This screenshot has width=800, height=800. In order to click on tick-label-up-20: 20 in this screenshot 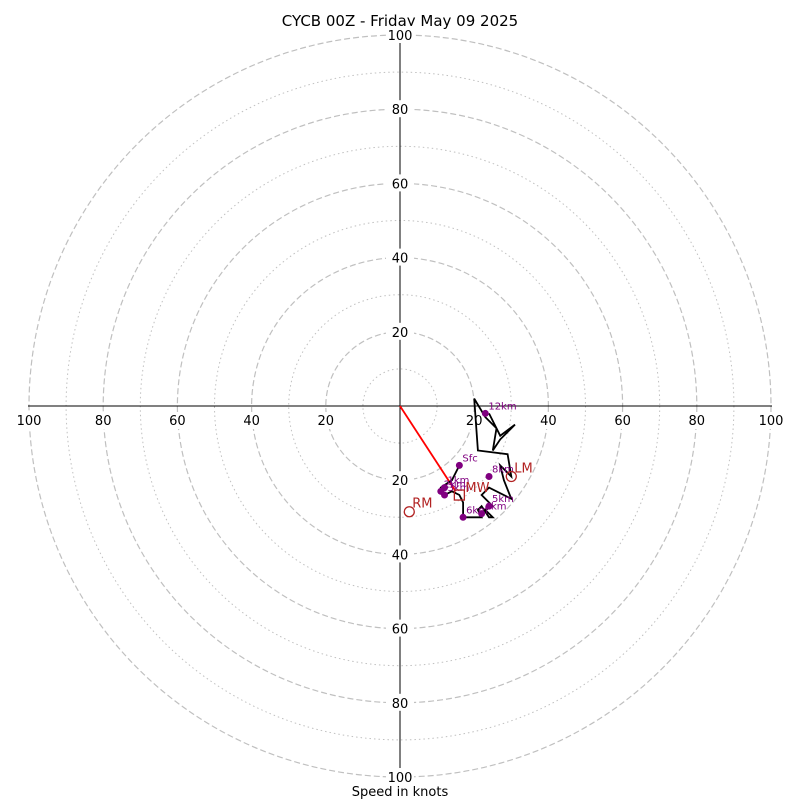, I will do `click(400, 333)`.